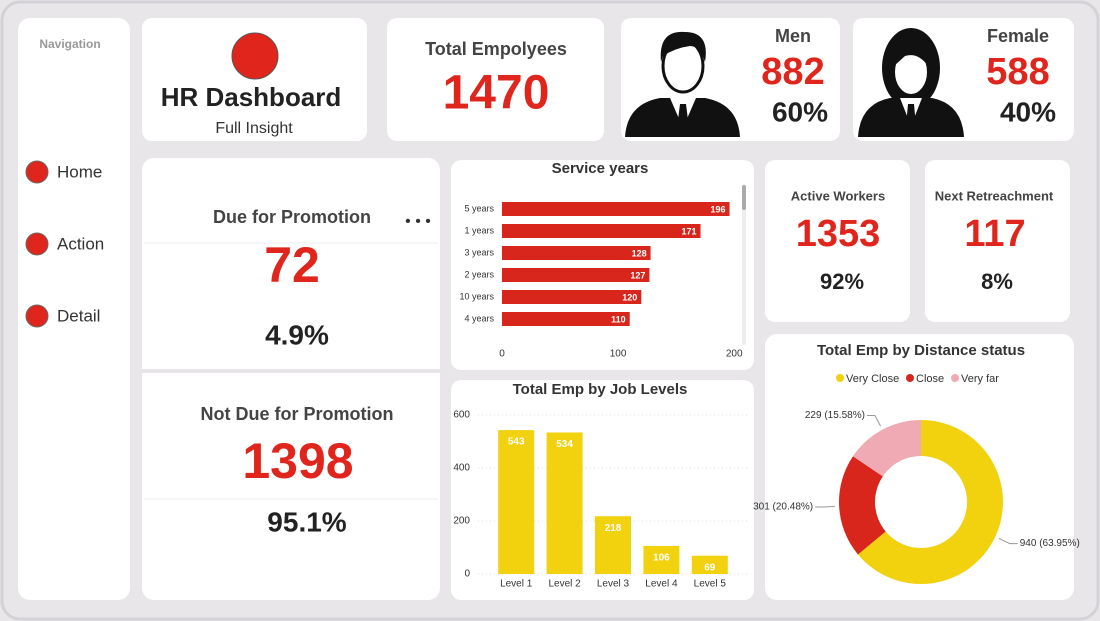  Describe the element at coordinates (1017, 72) in the screenshot. I see `kpi-value: 588` at that location.